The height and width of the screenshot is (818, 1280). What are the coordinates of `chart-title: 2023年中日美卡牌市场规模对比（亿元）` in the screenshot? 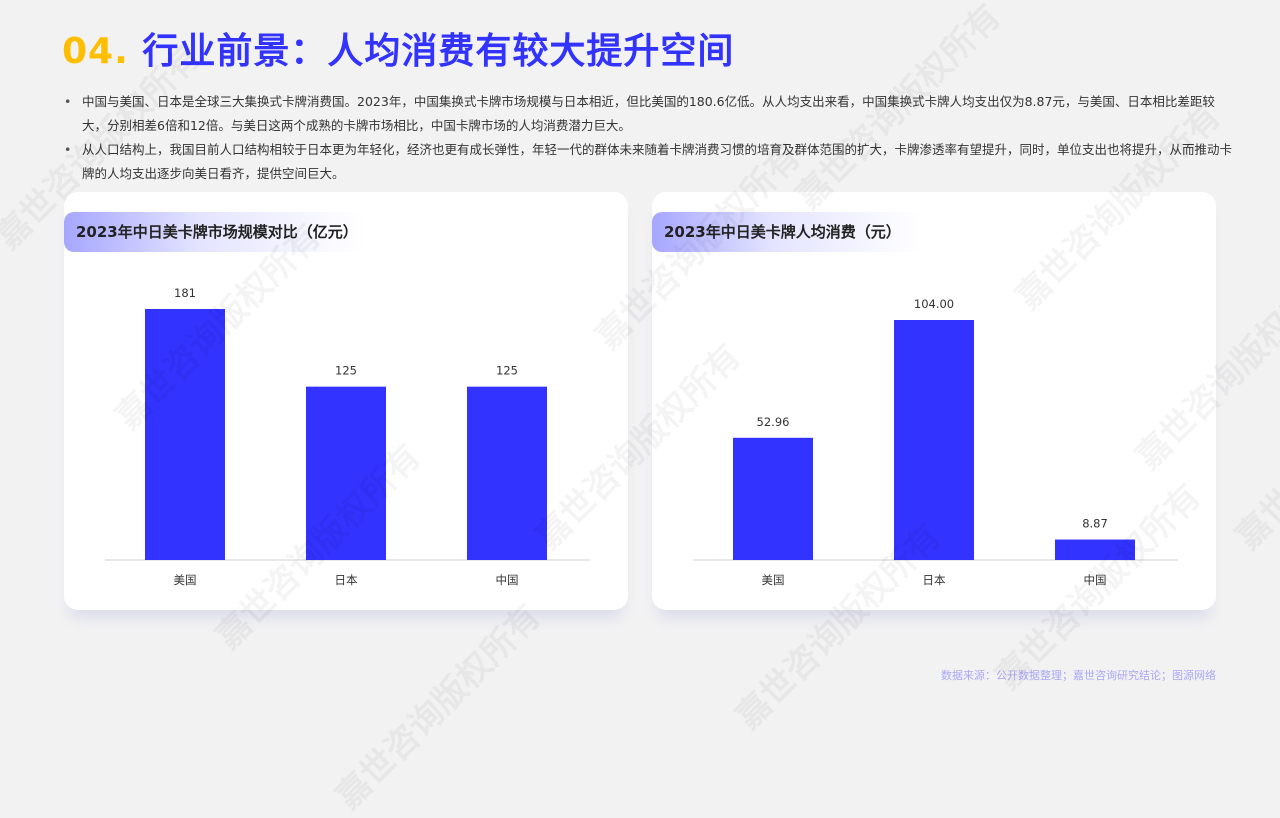 It's located at (214, 232).